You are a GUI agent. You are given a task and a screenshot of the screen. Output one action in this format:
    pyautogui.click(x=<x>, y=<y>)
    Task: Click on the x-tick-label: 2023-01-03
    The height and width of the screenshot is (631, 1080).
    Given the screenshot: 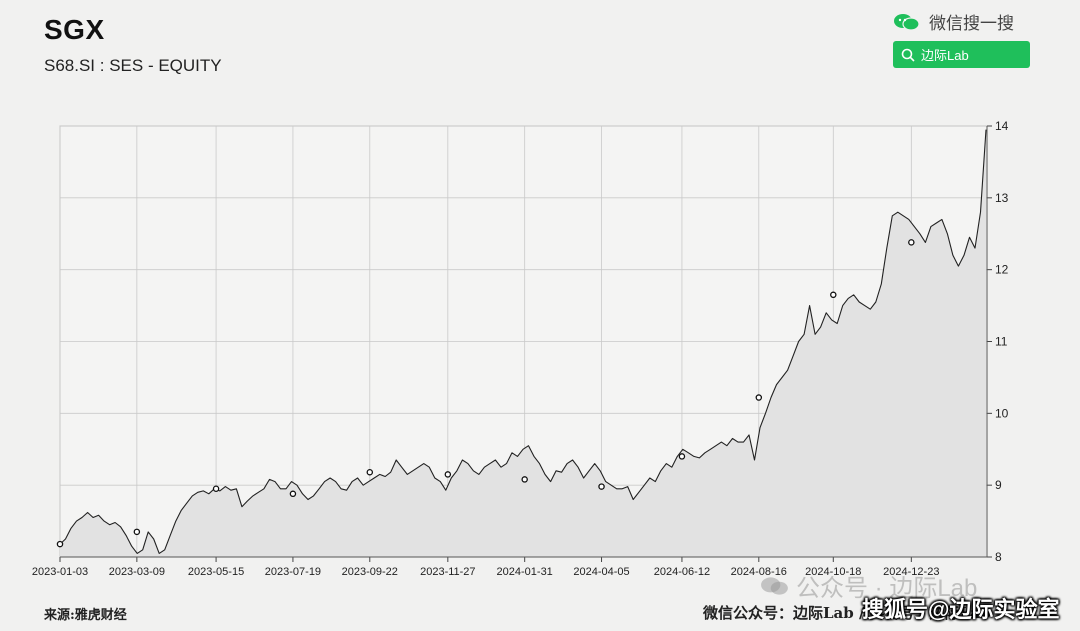 What is the action you would take?
    pyautogui.click(x=60, y=572)
    